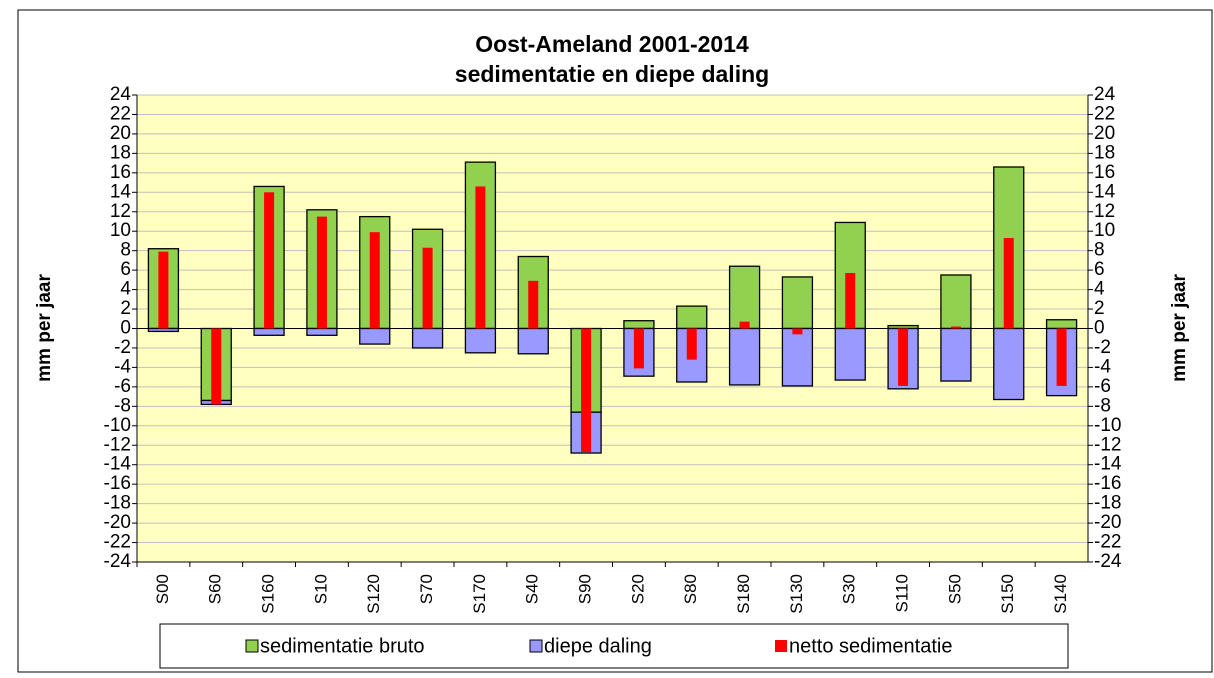  I want to click on y2-tick-label: 6, so click(1099, 269).